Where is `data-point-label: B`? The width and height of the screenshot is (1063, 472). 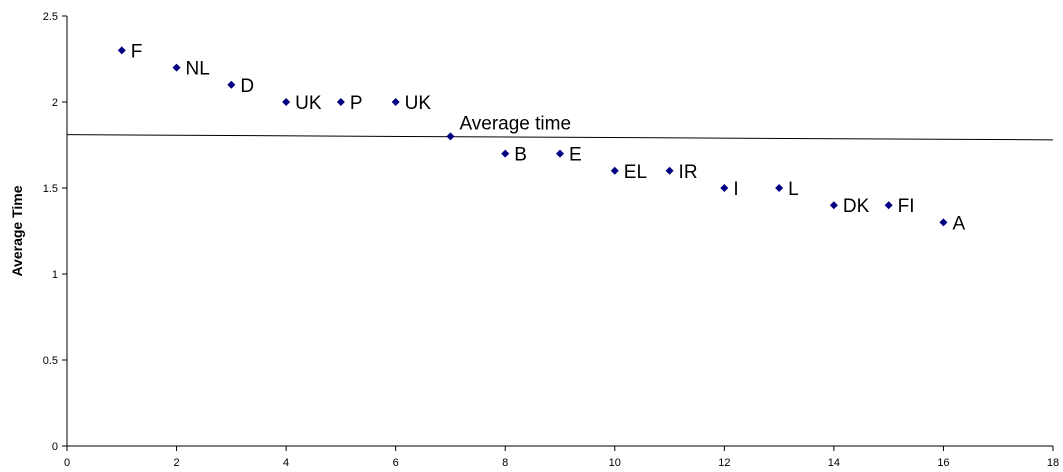 data-point-label: B is located at coordinates (520, 155).